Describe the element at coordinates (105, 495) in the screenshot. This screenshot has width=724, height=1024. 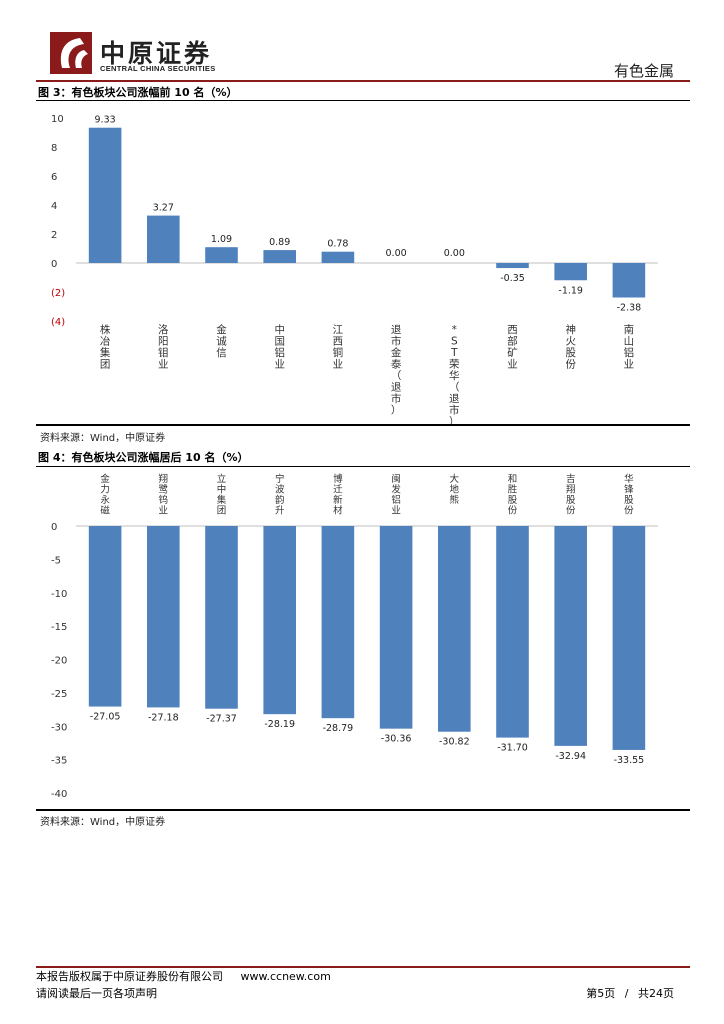
I see `category-label: 金力永磁` at that location.